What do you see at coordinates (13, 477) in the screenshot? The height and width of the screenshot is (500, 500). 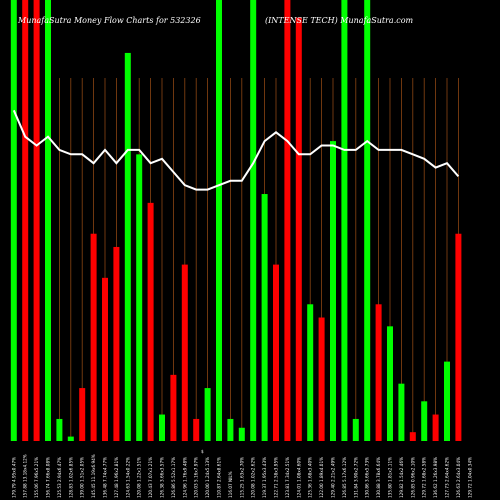 I see `x-tick-label: 179.79 4.95x0.47%` at bounding box center [13, 477].